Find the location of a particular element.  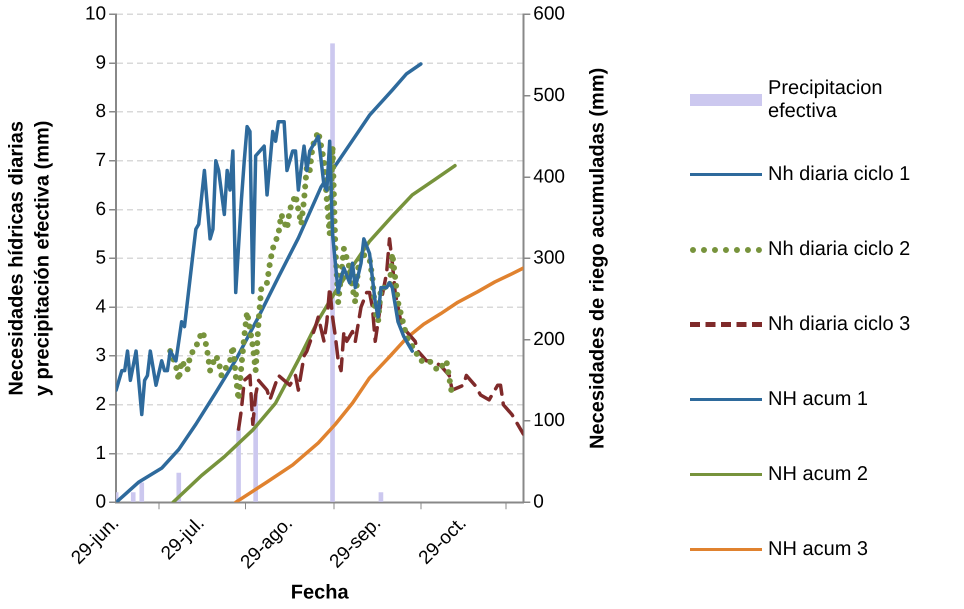

x-axis-title: Fecha is located at coordinates (320, 593).